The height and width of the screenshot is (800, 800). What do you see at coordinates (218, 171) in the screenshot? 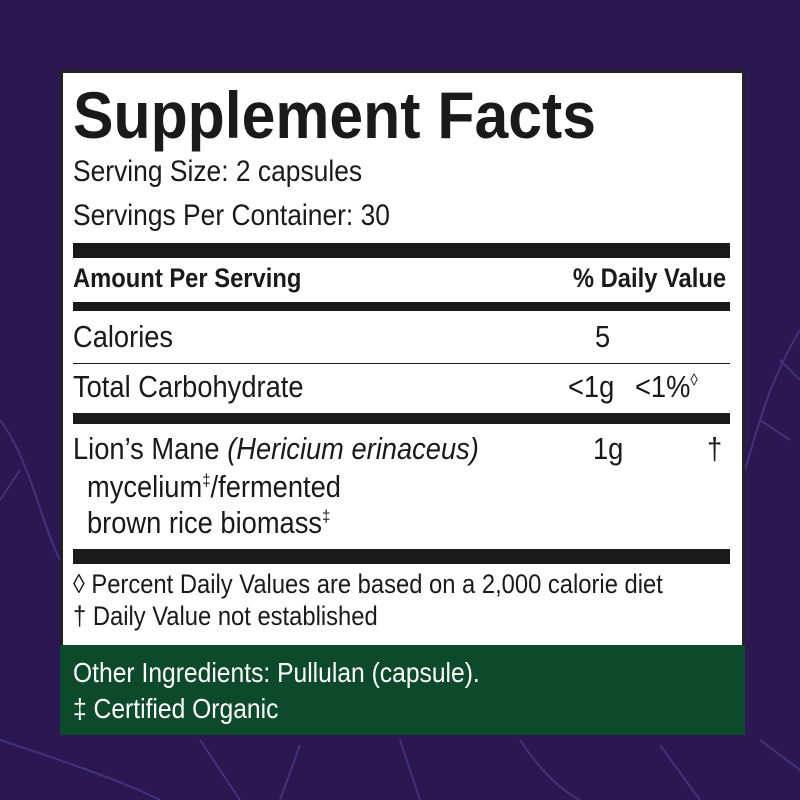
I see `serving-size: Serving Size: 2 capsules` at bounding box center [218, 171].